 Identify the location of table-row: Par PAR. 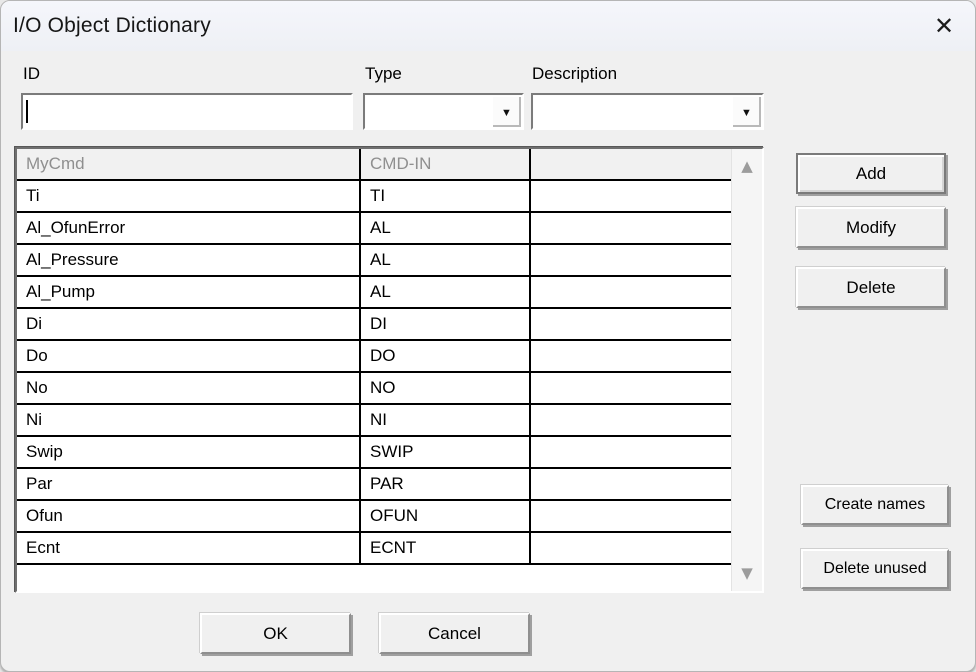
(374, 485).